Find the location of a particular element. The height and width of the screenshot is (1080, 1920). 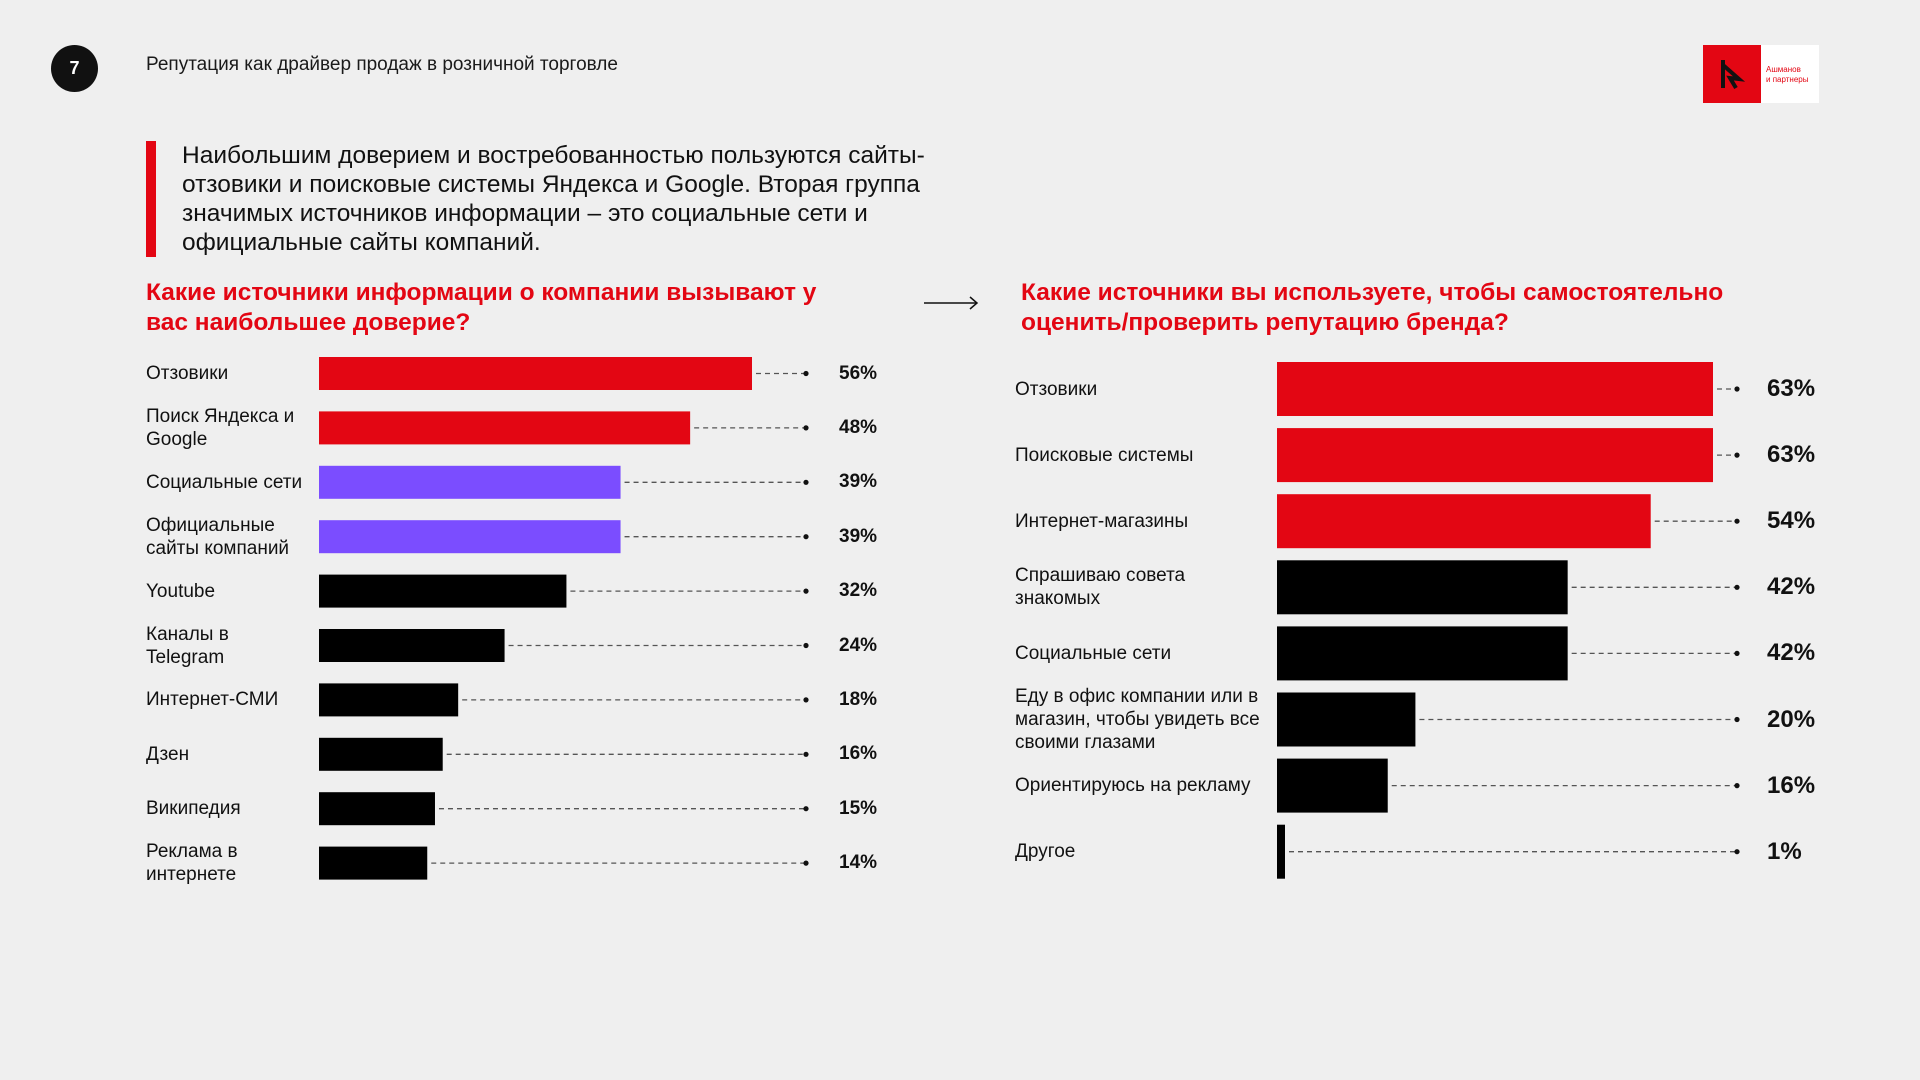

right-value-label-7: 1% is located at coordinates (1784, 851).